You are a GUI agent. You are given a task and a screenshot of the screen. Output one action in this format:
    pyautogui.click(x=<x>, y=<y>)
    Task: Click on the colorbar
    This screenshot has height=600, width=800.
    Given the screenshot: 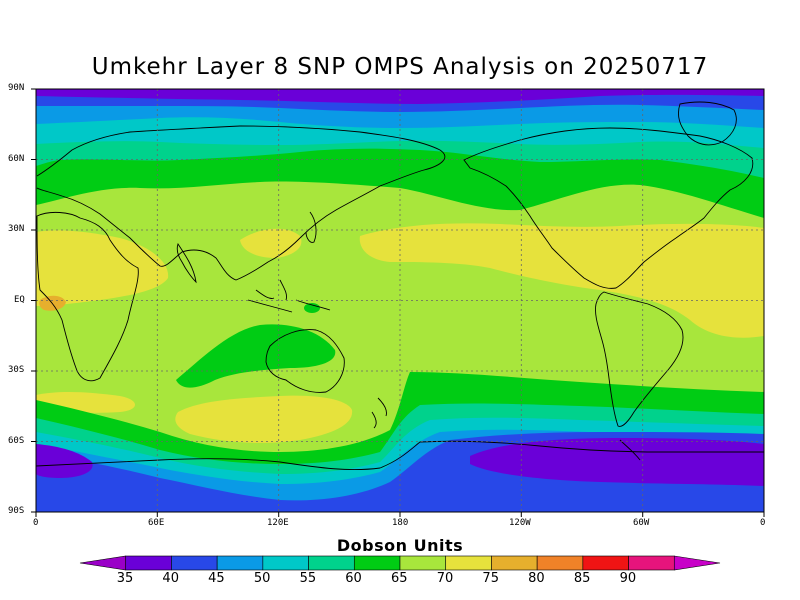 What is the action you would take?
    pyautogui.click(x=400, y=563)
    